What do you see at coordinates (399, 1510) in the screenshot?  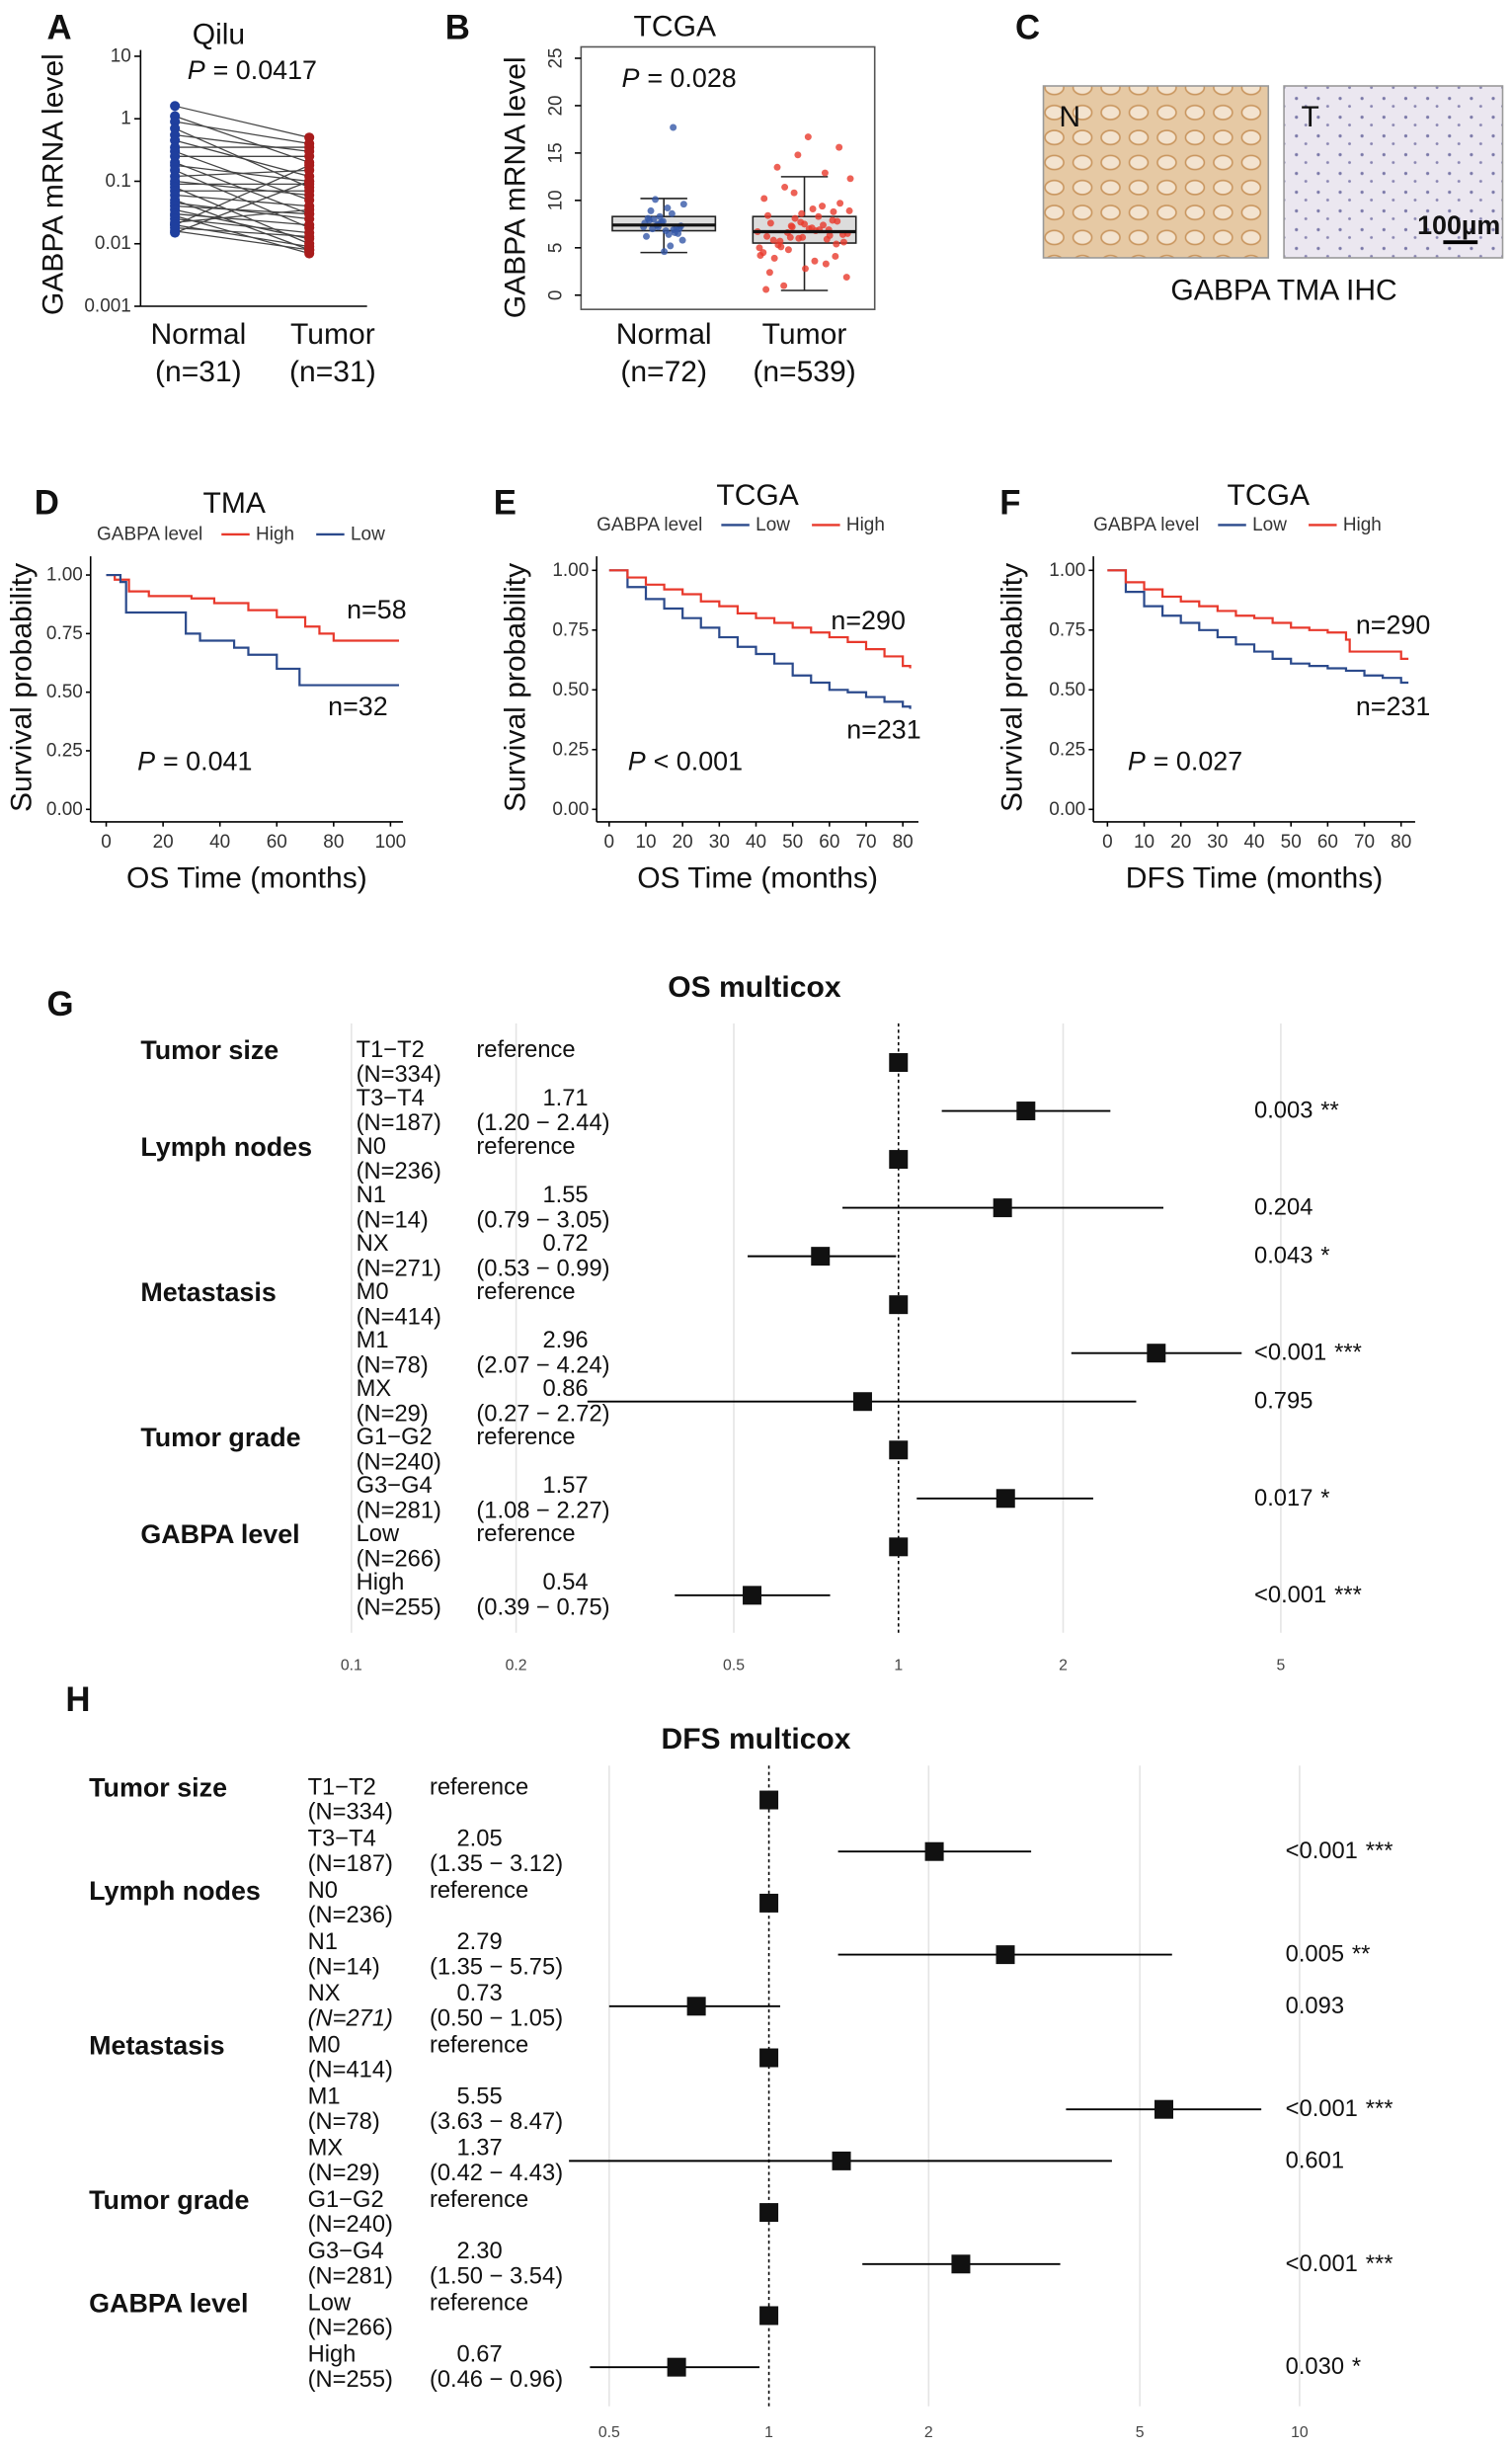 I see `n-label: (N=281)` at bounding box center [399, 1510].